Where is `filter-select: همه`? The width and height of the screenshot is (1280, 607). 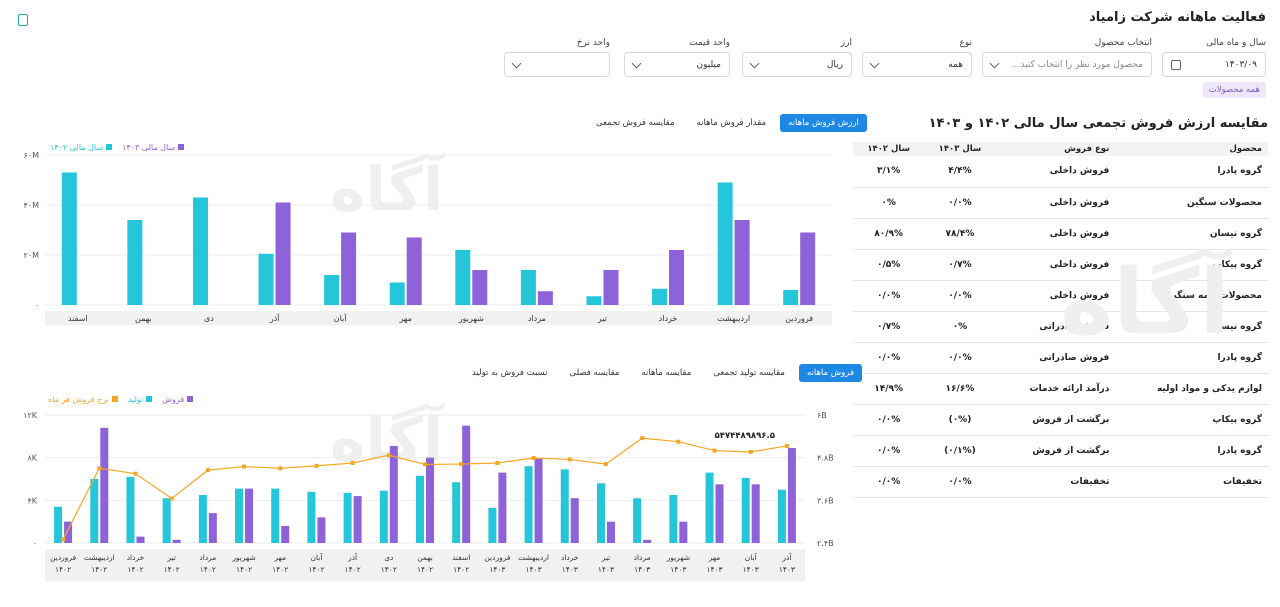
filter-select: همه is located at coordinates (917, 64).